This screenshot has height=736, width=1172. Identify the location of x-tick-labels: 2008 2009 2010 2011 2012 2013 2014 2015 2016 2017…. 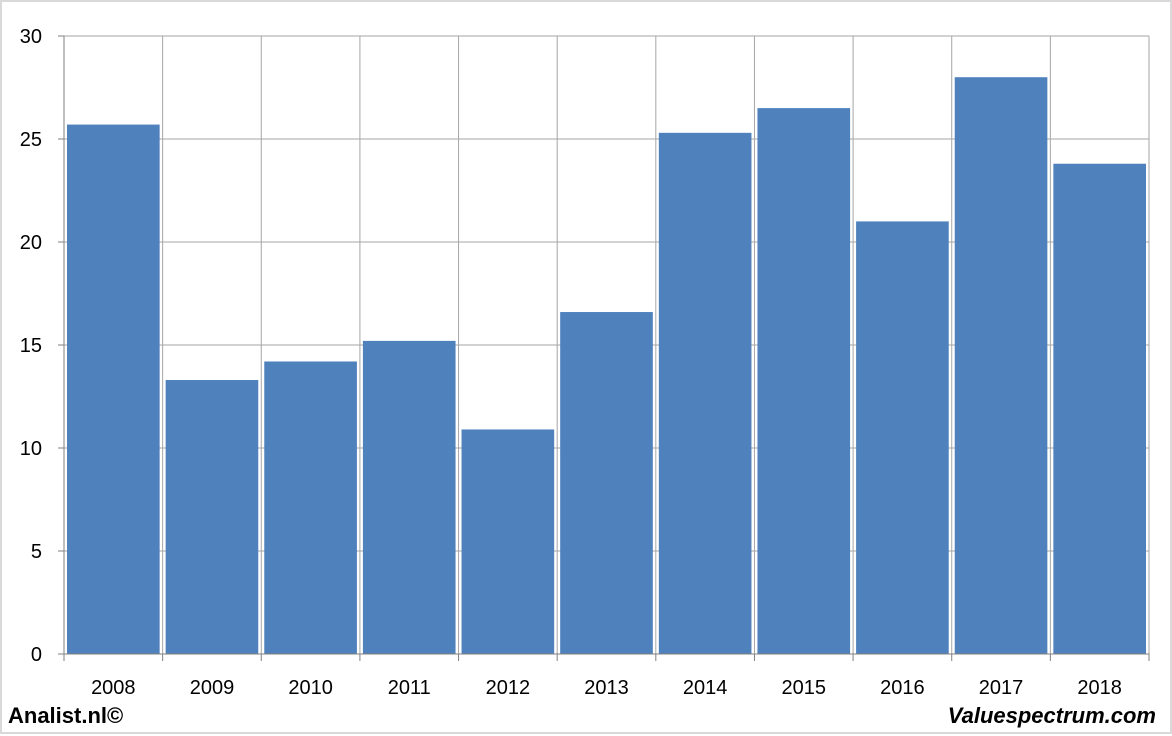
(606, 688).